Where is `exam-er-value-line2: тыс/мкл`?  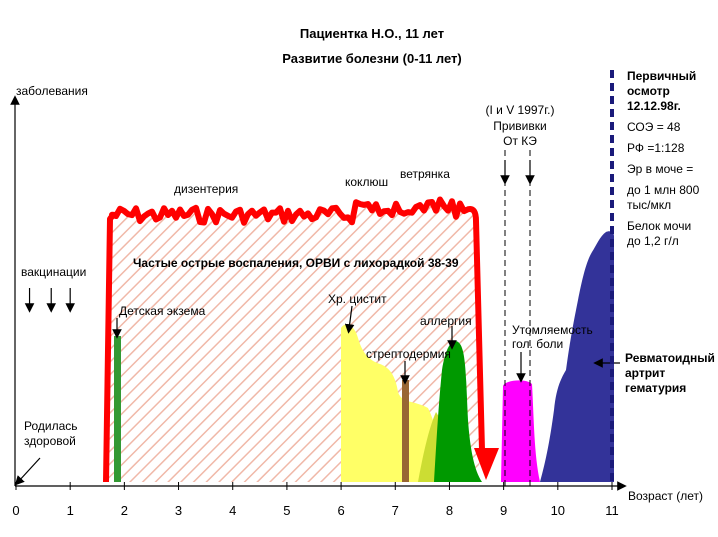 exam-er-value-line2: тыс/мкл is located at coordinates (649, 205).